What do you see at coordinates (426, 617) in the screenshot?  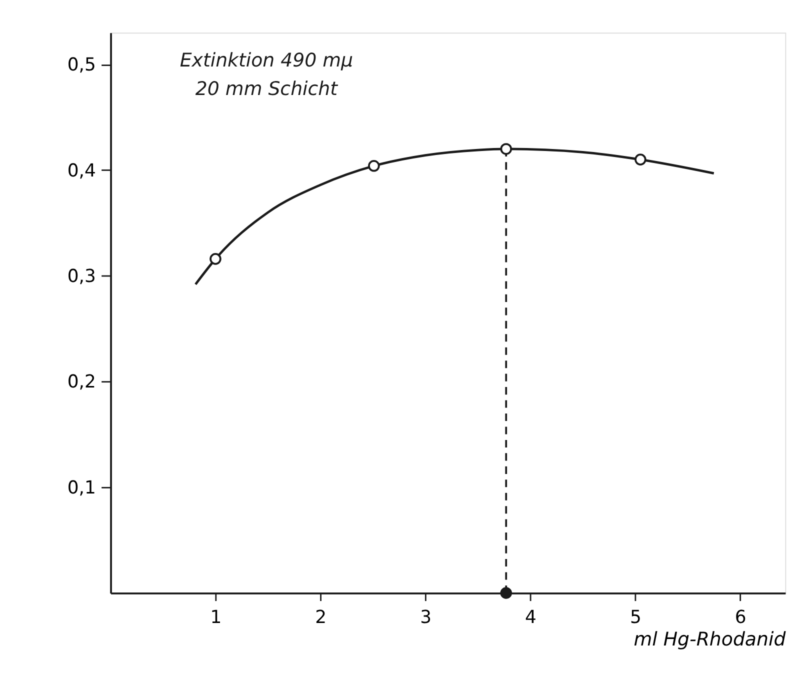 I see `x-tick-label: 3` at bounding box center [426, 617].